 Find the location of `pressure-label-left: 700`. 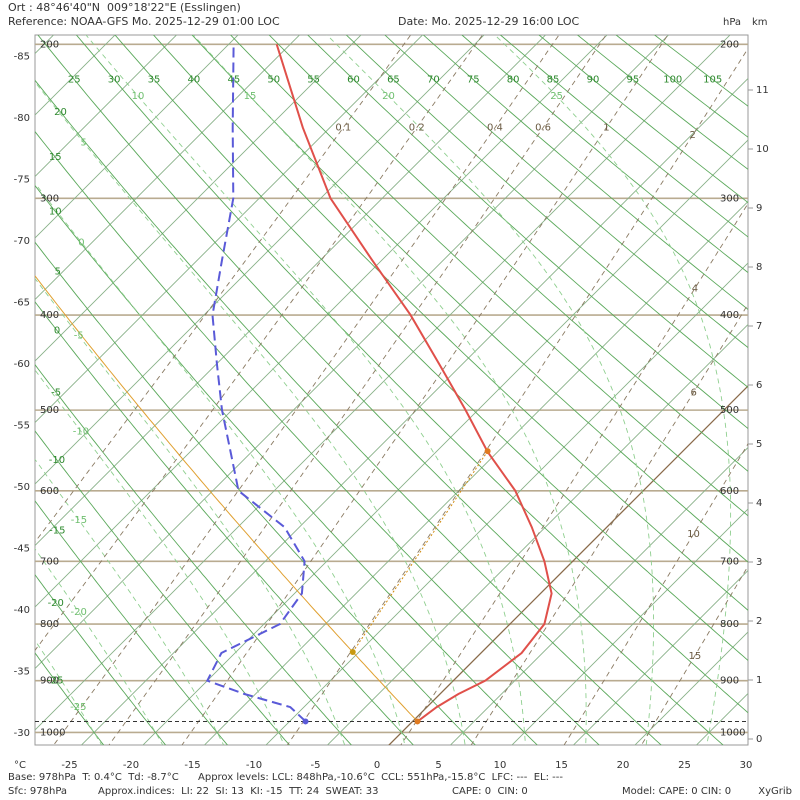

pressure-label-left: 700 is located at coordinates (49, 561).